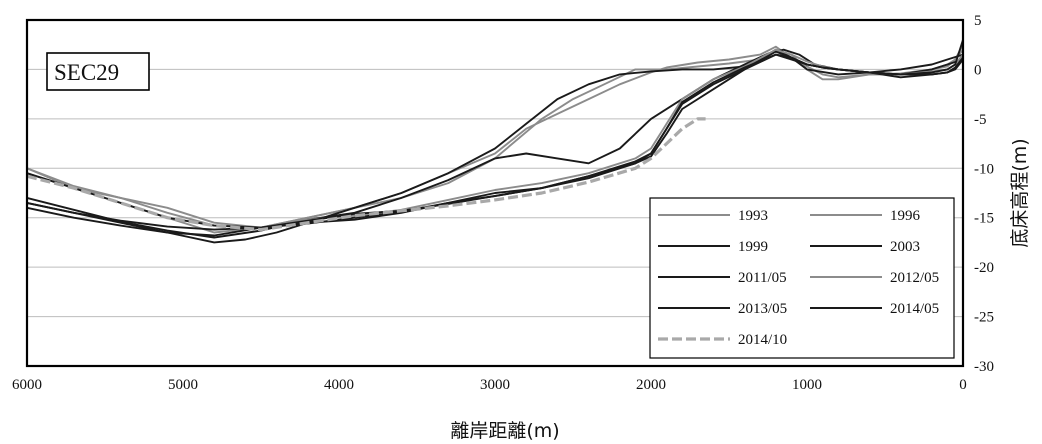  I want to click on legend-label: 2014/05, so click(914, 309).